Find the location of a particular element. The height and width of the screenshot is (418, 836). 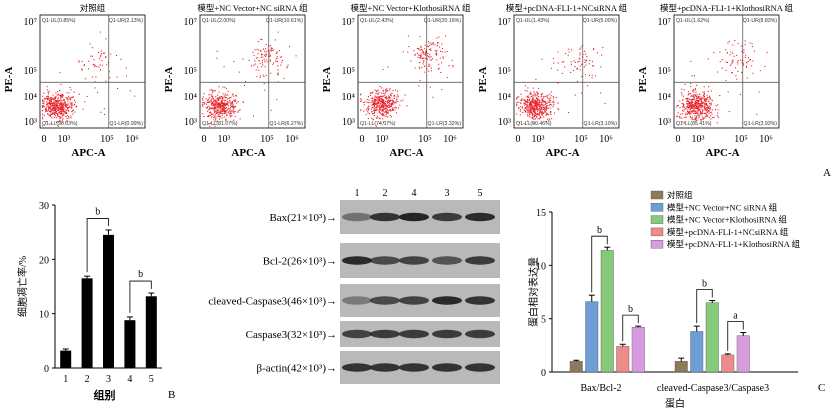

y-tick-label: 0 is located at coordinates (46, 369).